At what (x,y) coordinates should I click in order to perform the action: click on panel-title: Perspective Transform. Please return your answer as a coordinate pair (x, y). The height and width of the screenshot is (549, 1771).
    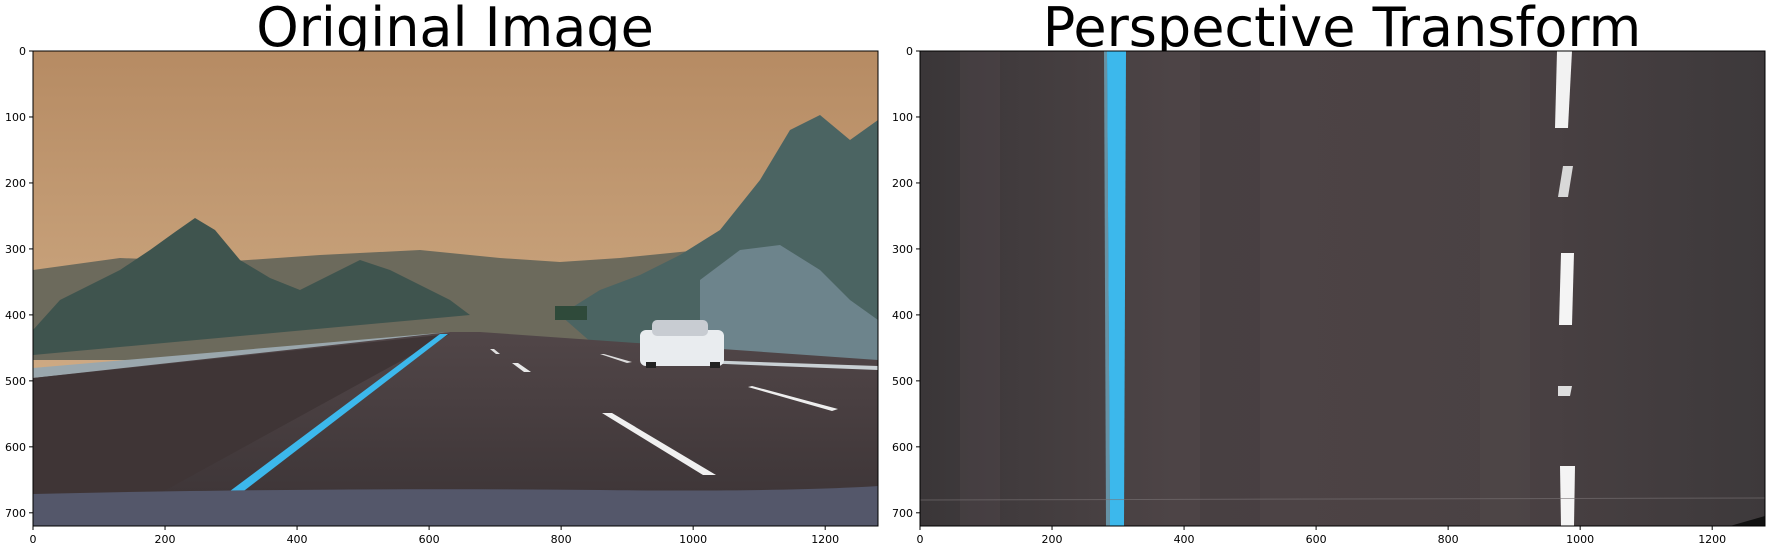
    Looking at the image, I should click on (1342, 29).